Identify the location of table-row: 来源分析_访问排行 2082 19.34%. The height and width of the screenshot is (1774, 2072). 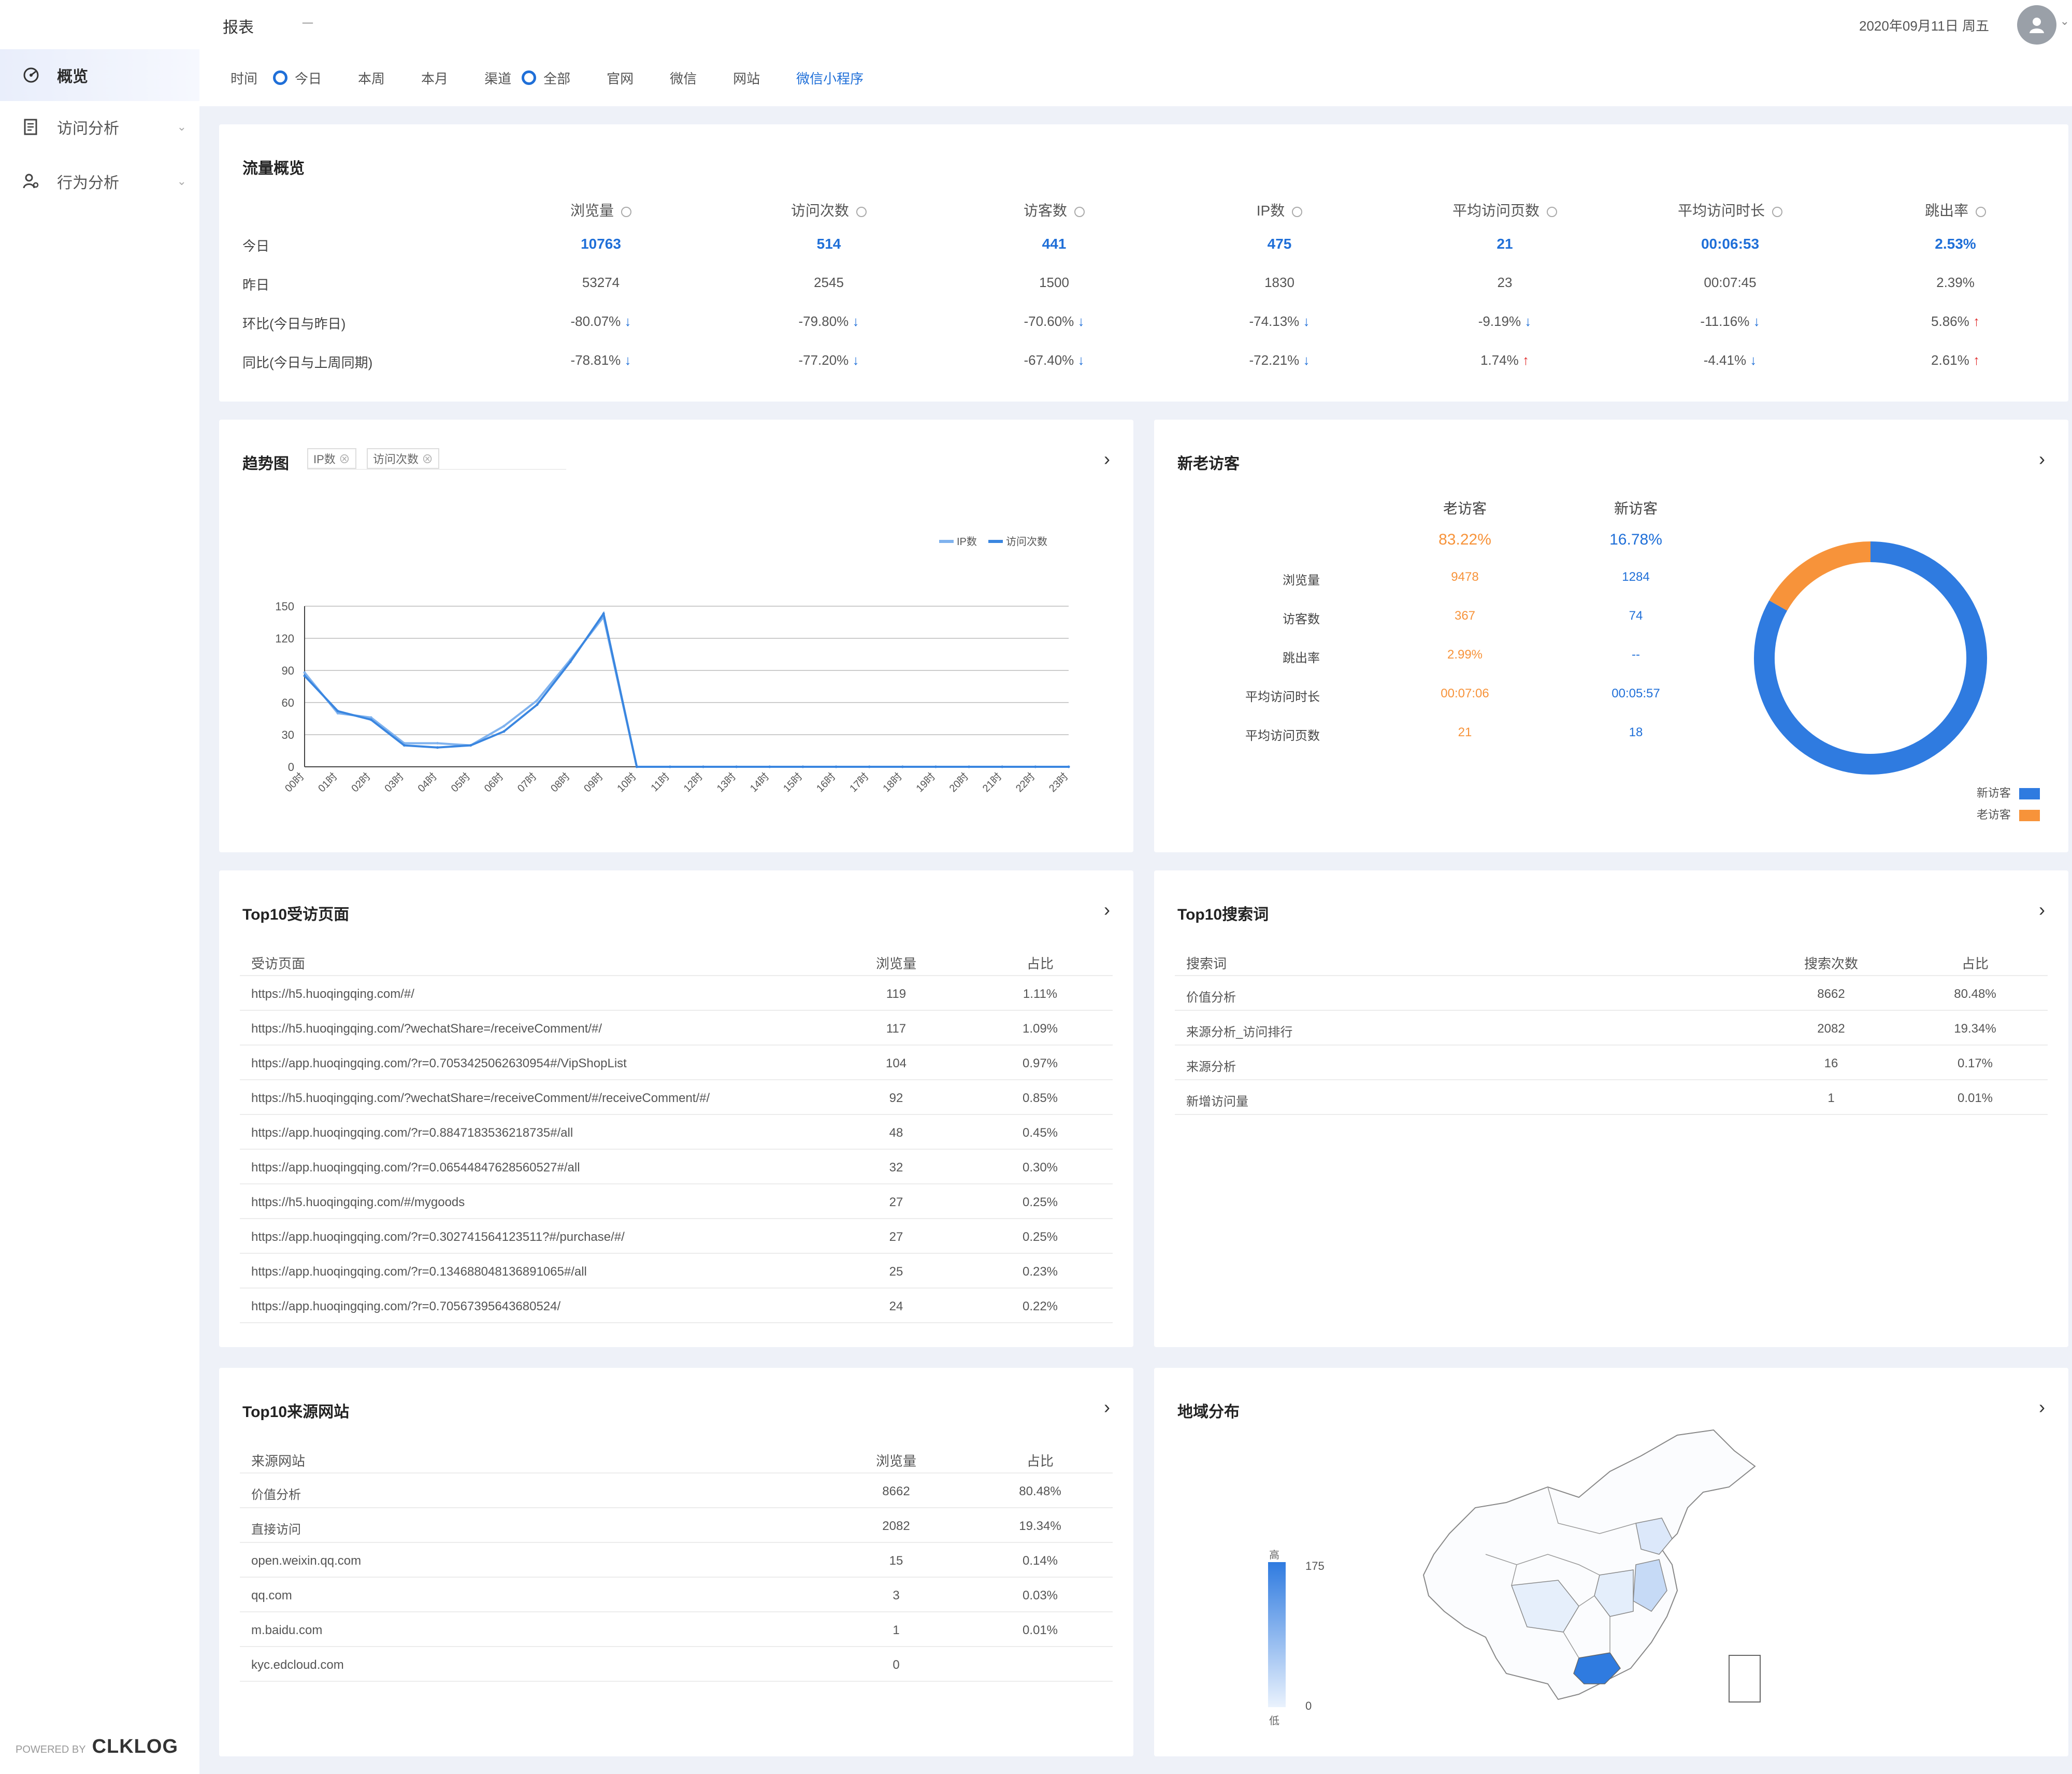
(1611, 1037).